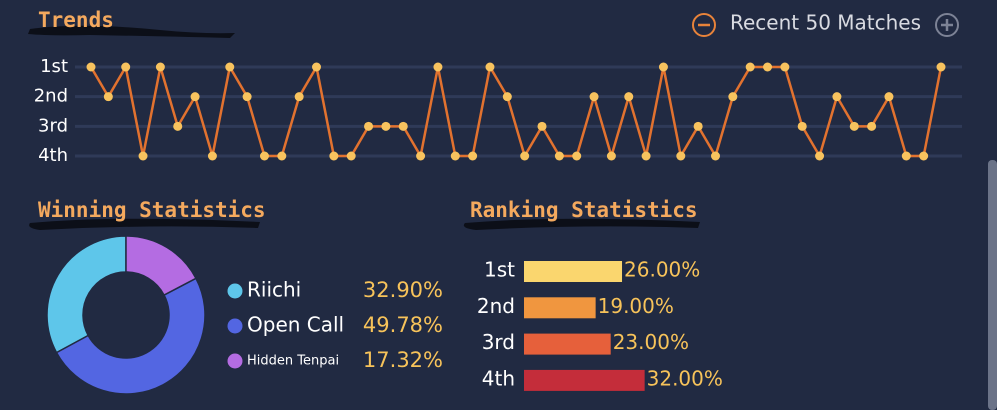 The height and width of the screenshot is (410, 997). What do you see at coordinates (54, 66) in the screenshot?
I see `y-tick-label: 1st` at bounding box center [54, 66].